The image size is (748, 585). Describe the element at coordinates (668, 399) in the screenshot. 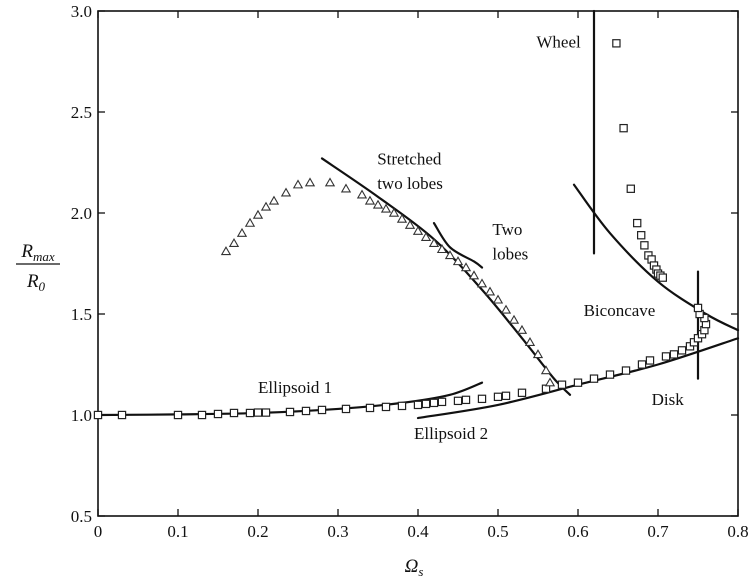

I see `region-label: Disk` at that location.